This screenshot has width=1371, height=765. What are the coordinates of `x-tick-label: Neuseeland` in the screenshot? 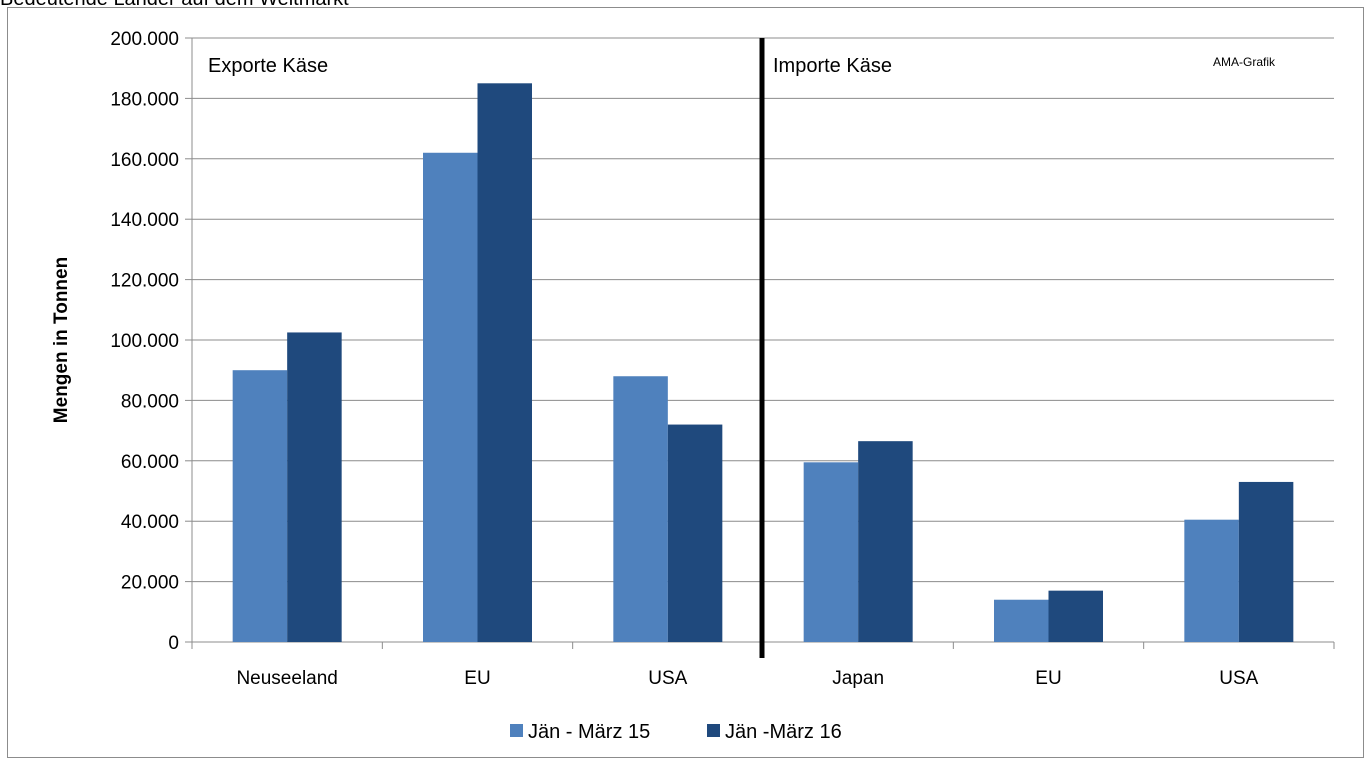 It's located at (286, 678).